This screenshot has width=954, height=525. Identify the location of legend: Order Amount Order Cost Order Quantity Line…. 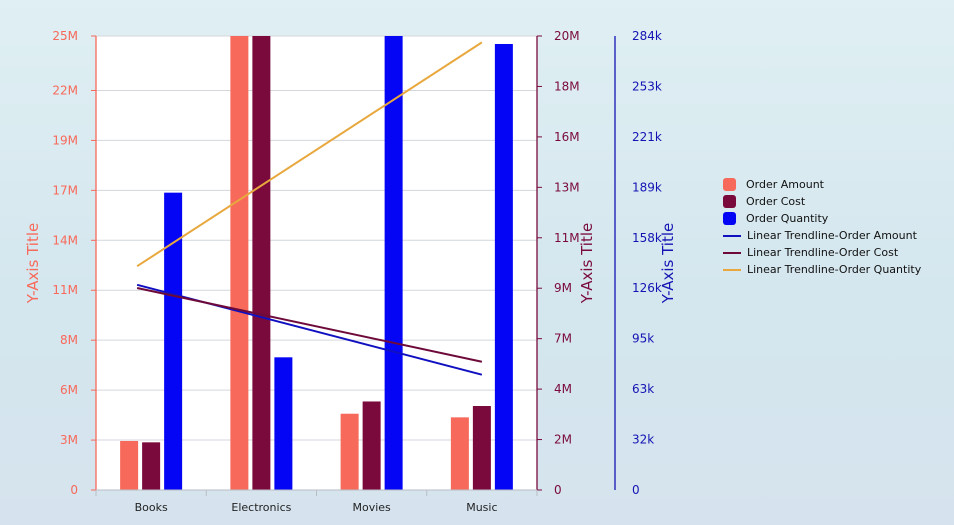
(822, 227).